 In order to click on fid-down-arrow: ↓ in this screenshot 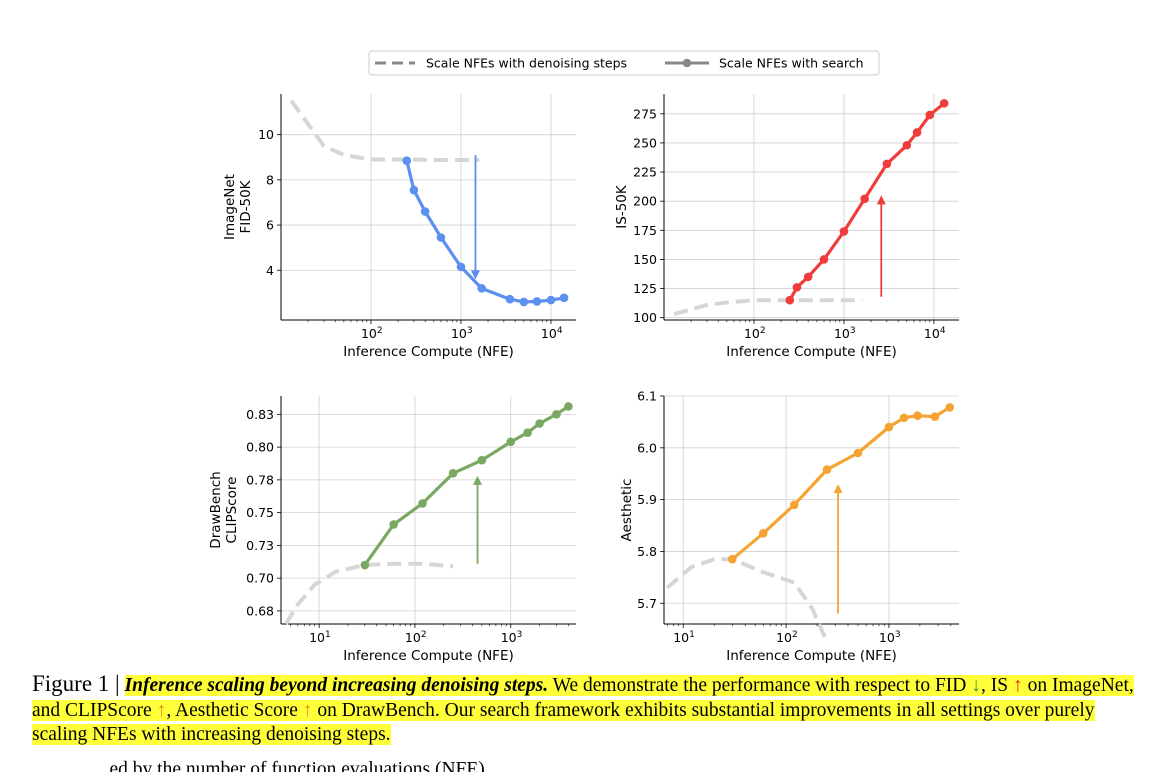, I will do `click(976, 685)`.